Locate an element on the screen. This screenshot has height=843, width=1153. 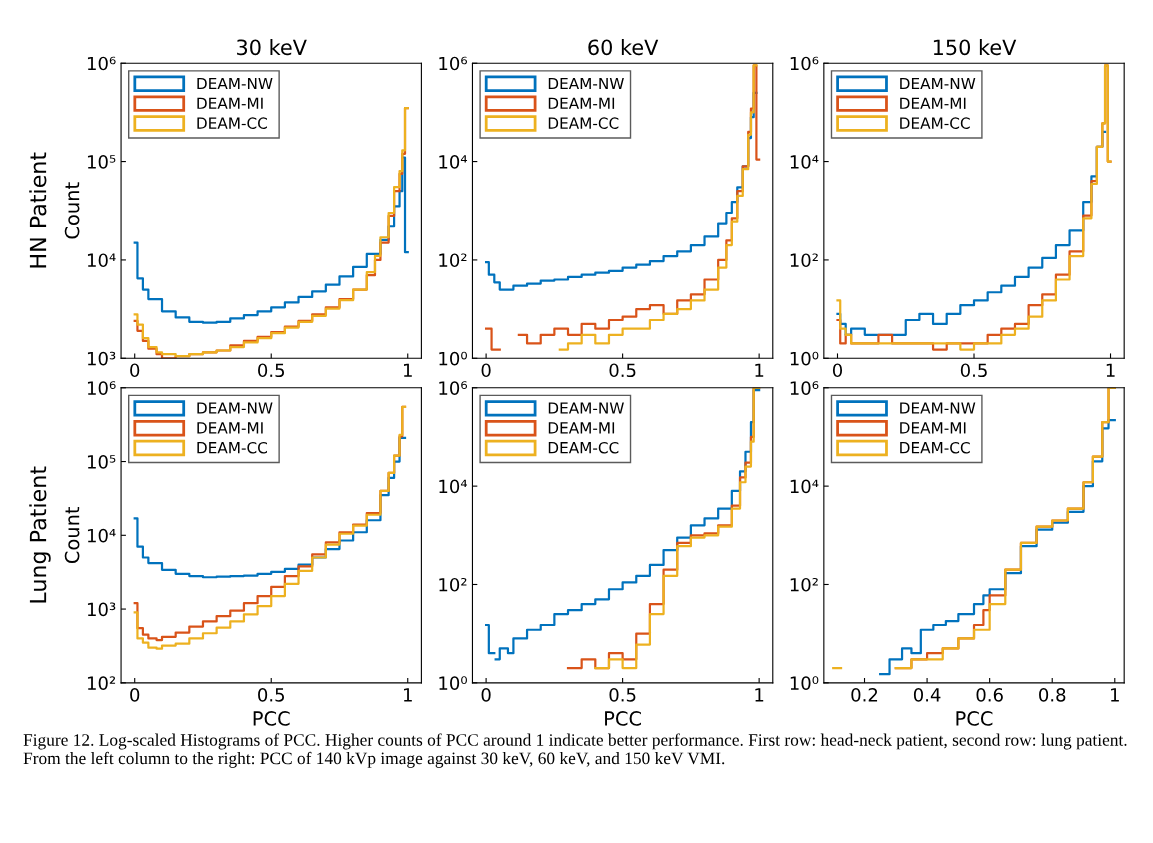
caption: Figure 12. Log-scaled Histograms of PCC. Higher counts of PCC around 1 indicate better performance. First row: head-neck patient, second row: lung patient. From the left column to the right: PCC of 140 kVp image against 30 keV, 60 keV, and 150 keV VMI. is located at coordinates (575, 750).